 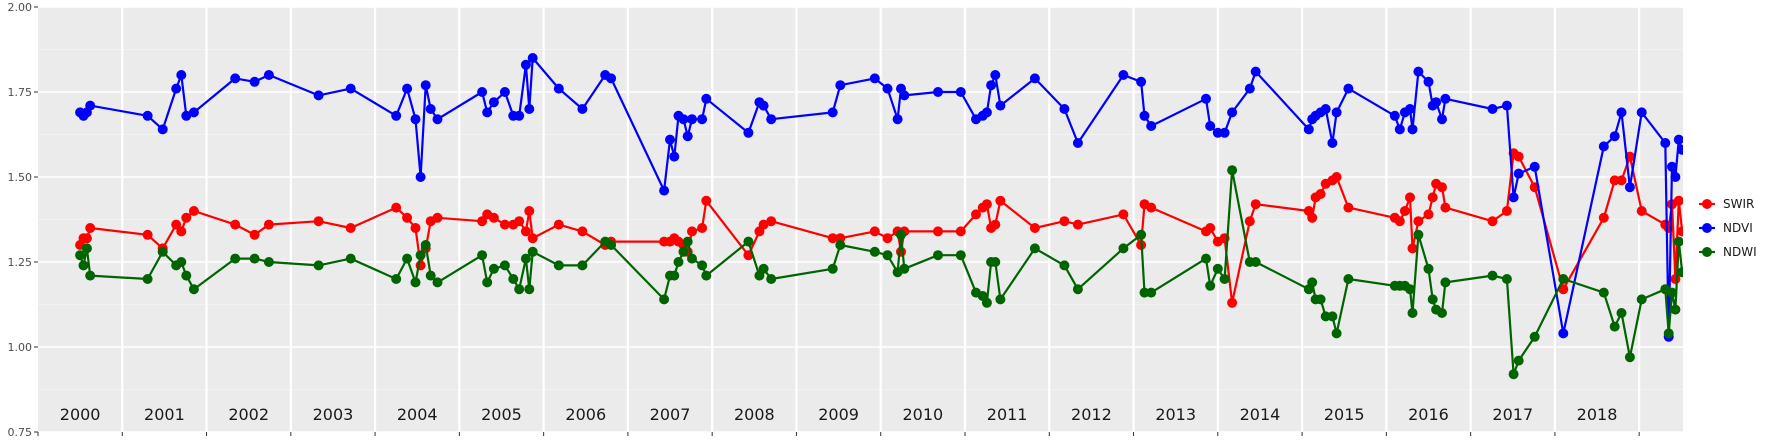 I want to click on legend-item-swir: SWIR, so click(x=1726, y=204).